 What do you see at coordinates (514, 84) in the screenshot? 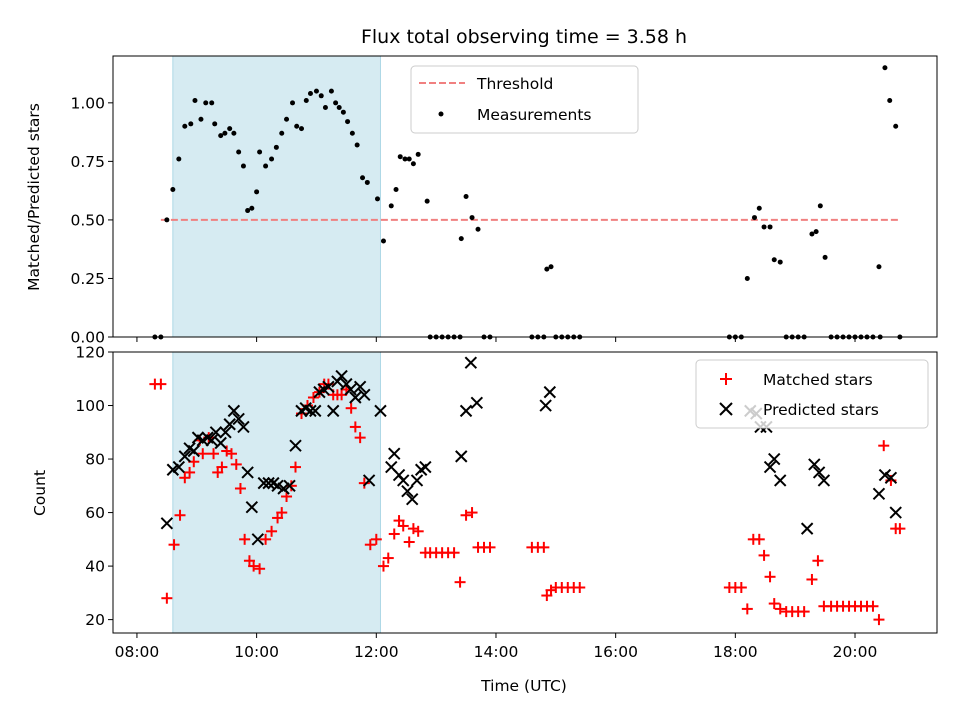
I see `legend-threshold-label: Threshold` at bounding box center [514, 84].